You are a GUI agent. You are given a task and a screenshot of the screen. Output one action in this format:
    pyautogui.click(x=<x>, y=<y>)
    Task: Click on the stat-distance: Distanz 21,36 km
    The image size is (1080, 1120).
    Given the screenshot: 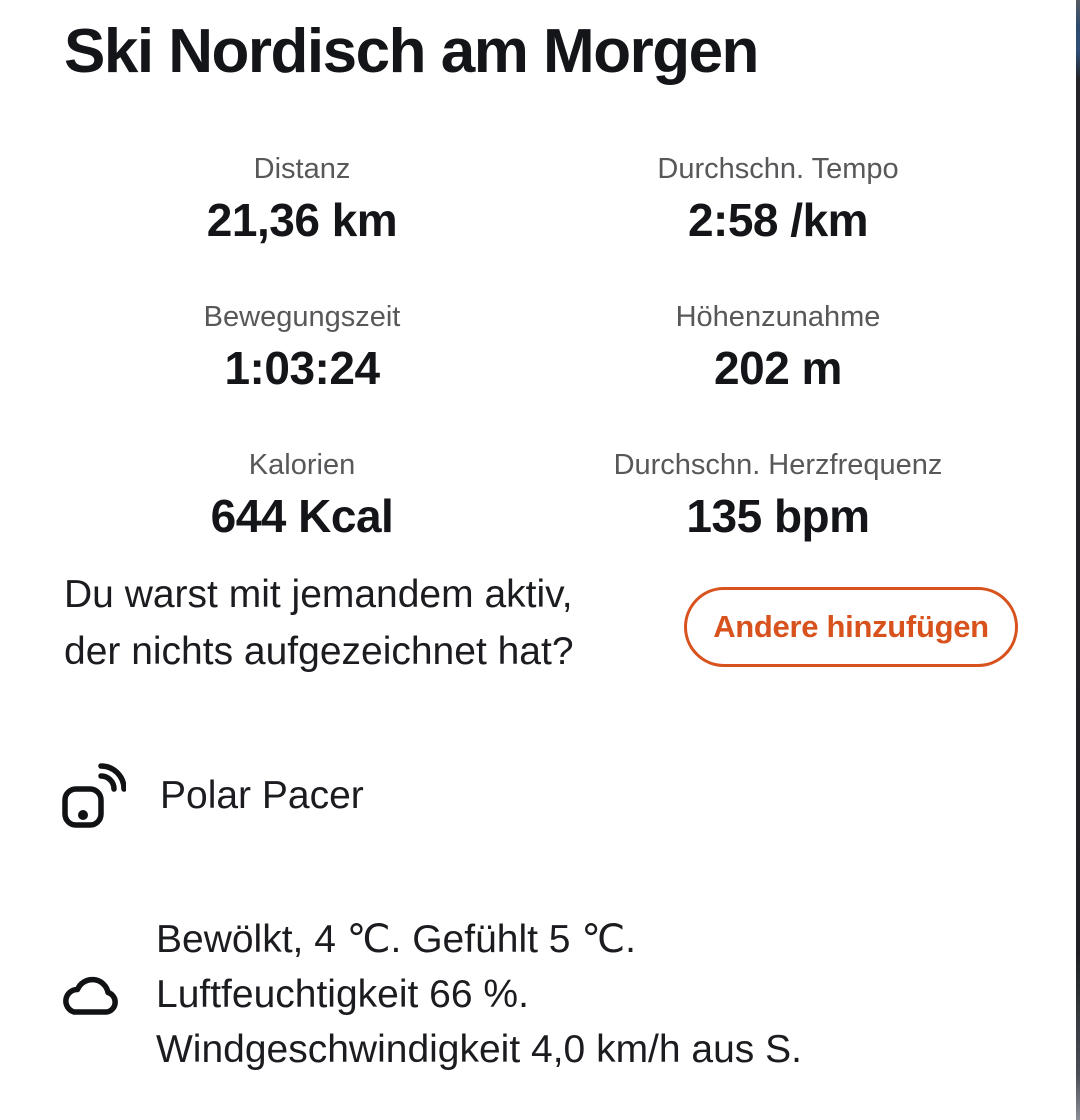 What is the action you would take?
    pyautogui.click(x=302, y=200)
    